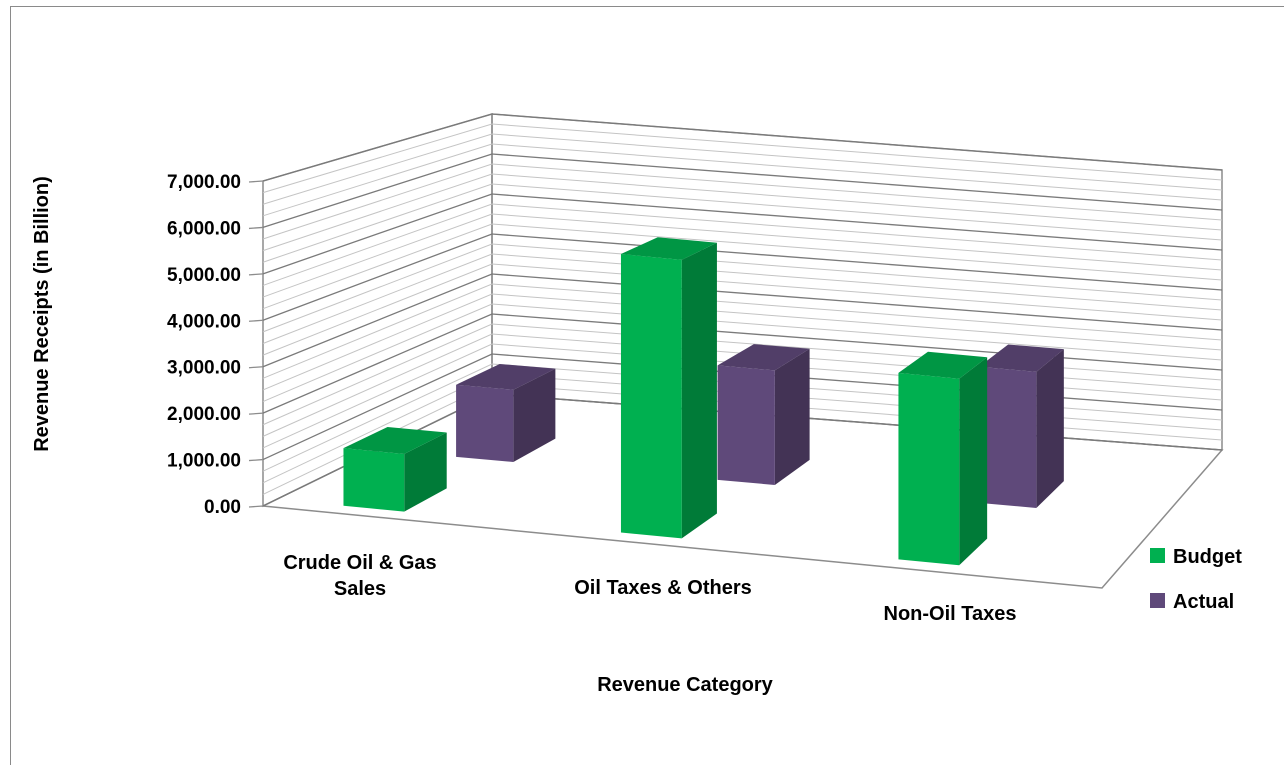 The image size is (1286, 765). Describe the element at coordinates (1207, 557) in the screenshot. I see `legend-label: Budget` at that location.